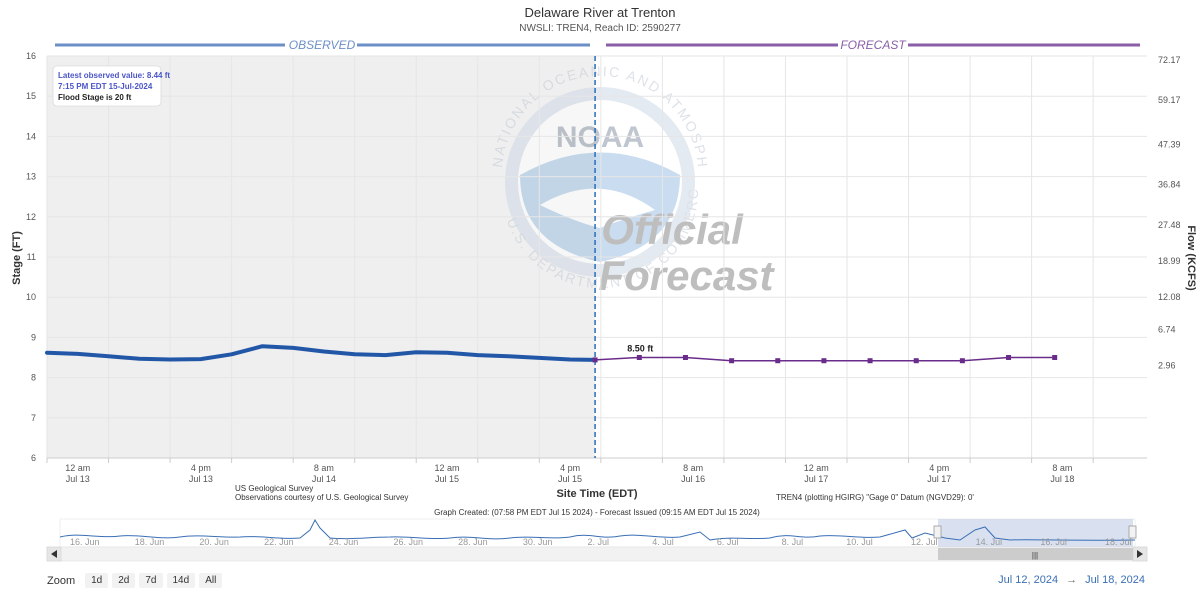 Image resolution: width=1200 pixels, height=600 pixels. What do you see at coordinates (1169, 225) in the screenshot?
I see `y2-tick-label: 27.48` at bounding box center [1169, 225].